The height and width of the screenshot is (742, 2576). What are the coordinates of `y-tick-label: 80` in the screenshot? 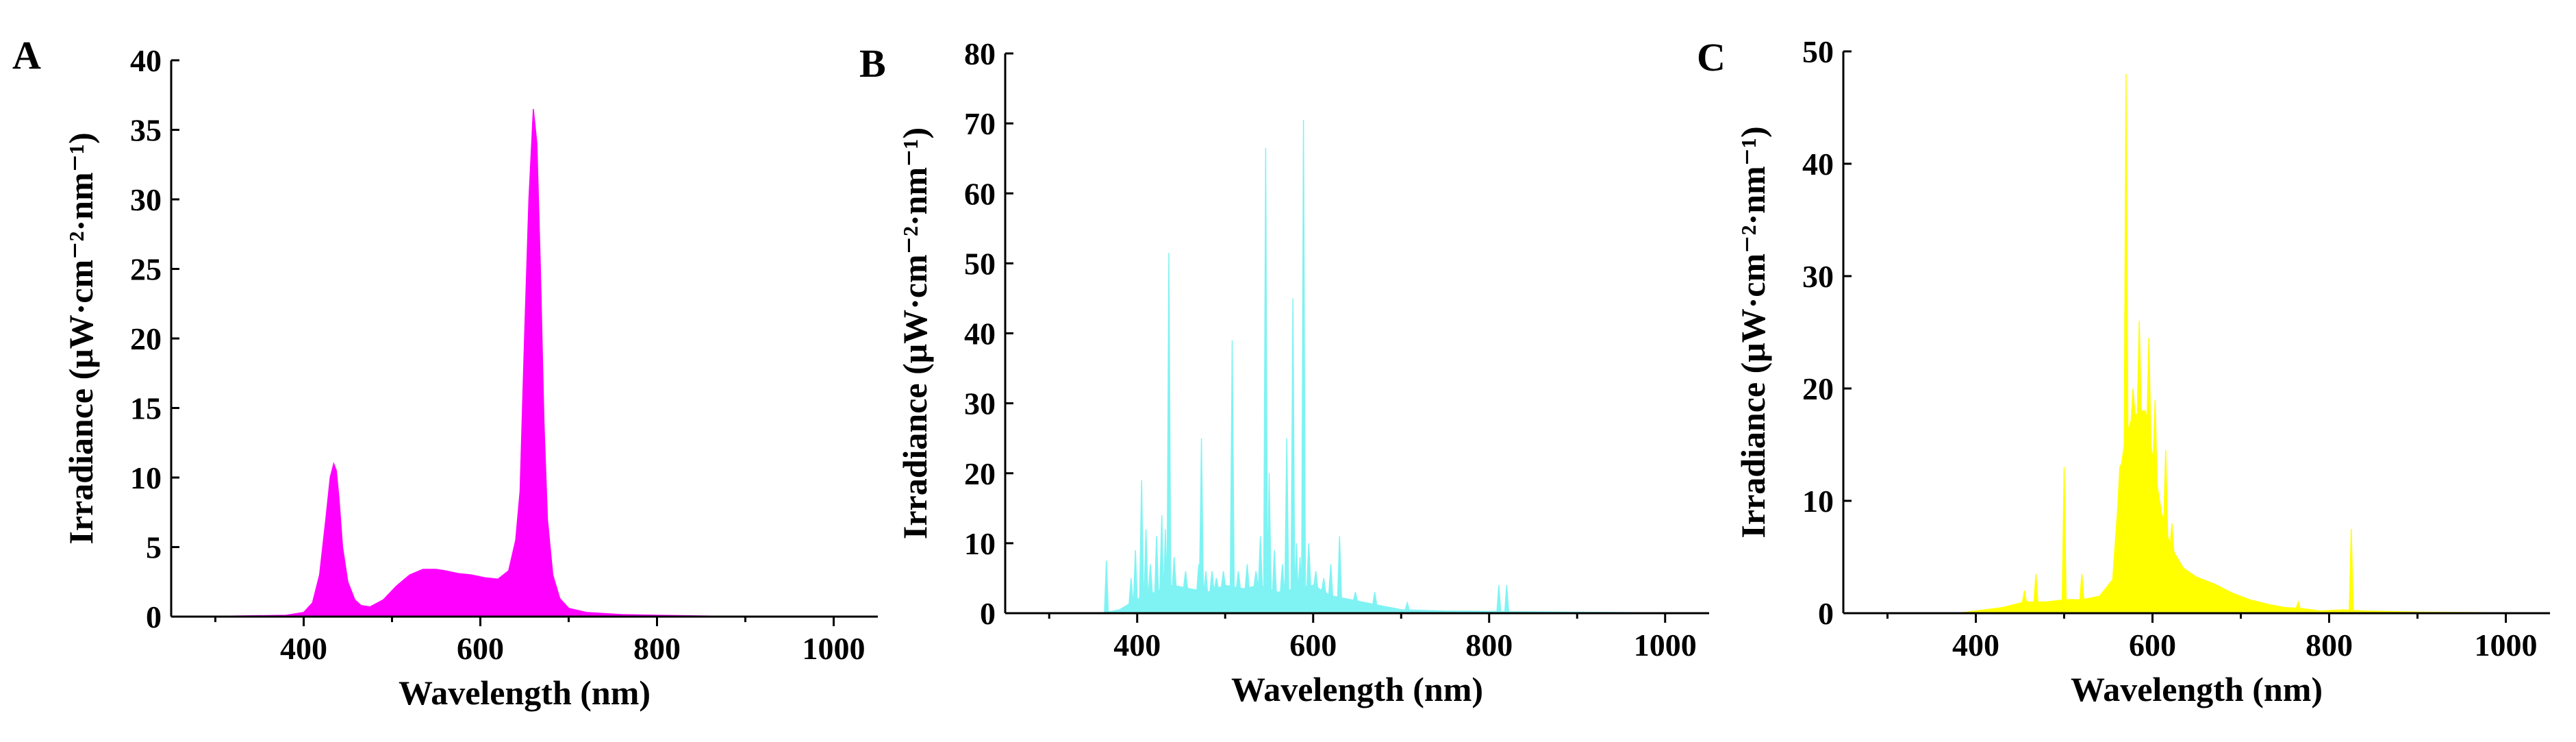 It's located at (980, 54).